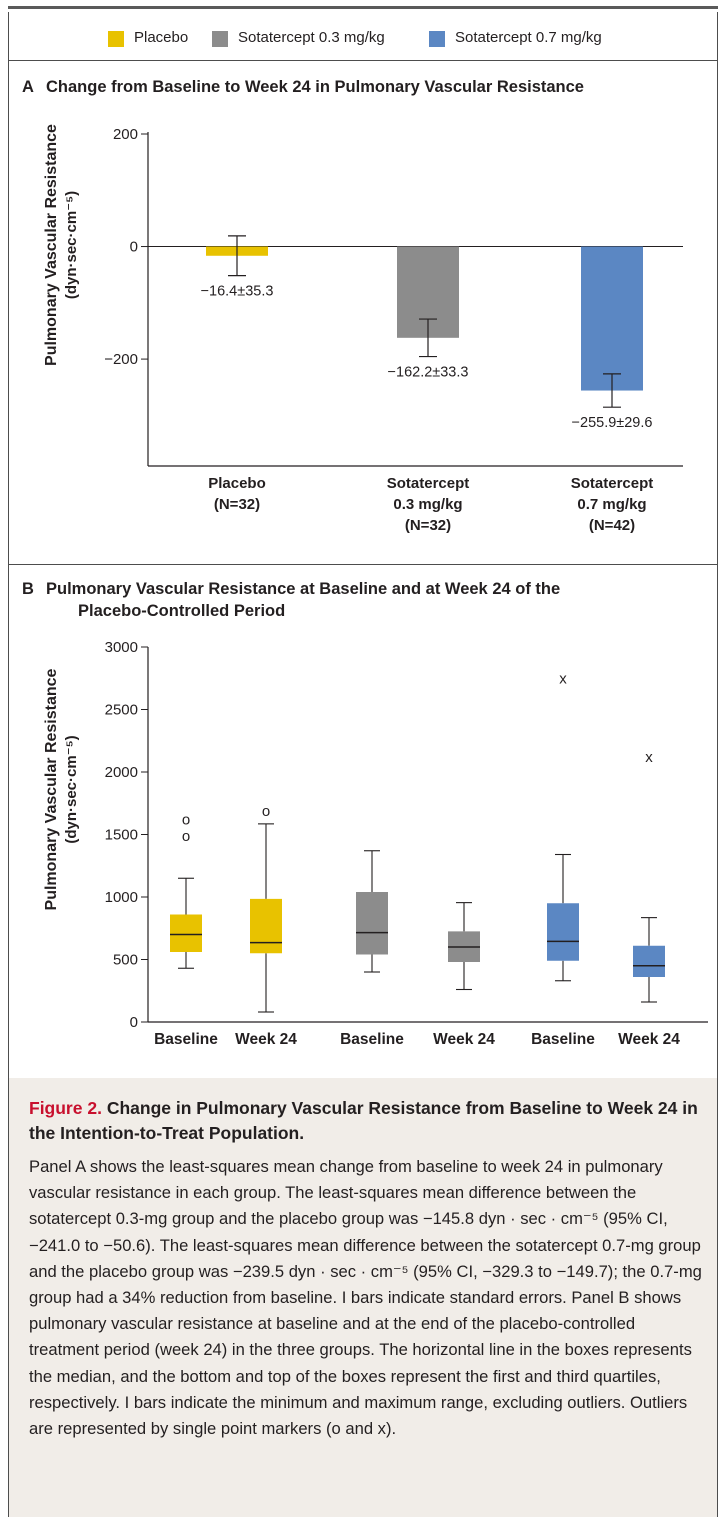 The image size is (718, 1517). Describe the element at coordinates (528, 37) in the screenshot. I see `legend-label-sotatercept-0-7: Sotatercept 0.7 mg/kg` at that location.